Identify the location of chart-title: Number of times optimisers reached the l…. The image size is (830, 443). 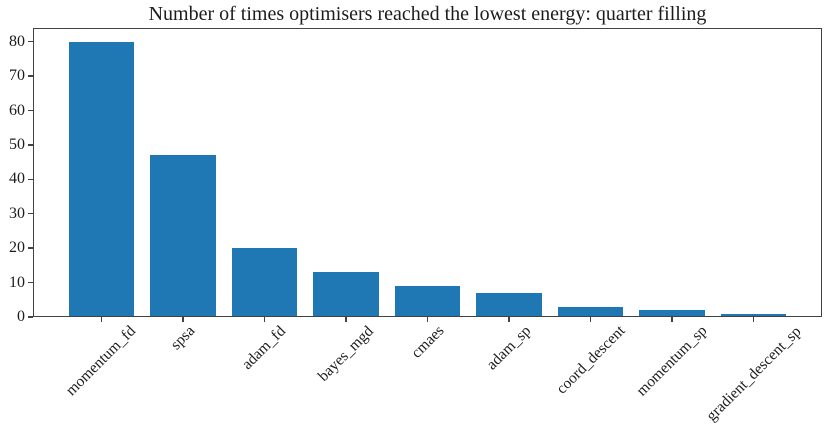
(427, 14).